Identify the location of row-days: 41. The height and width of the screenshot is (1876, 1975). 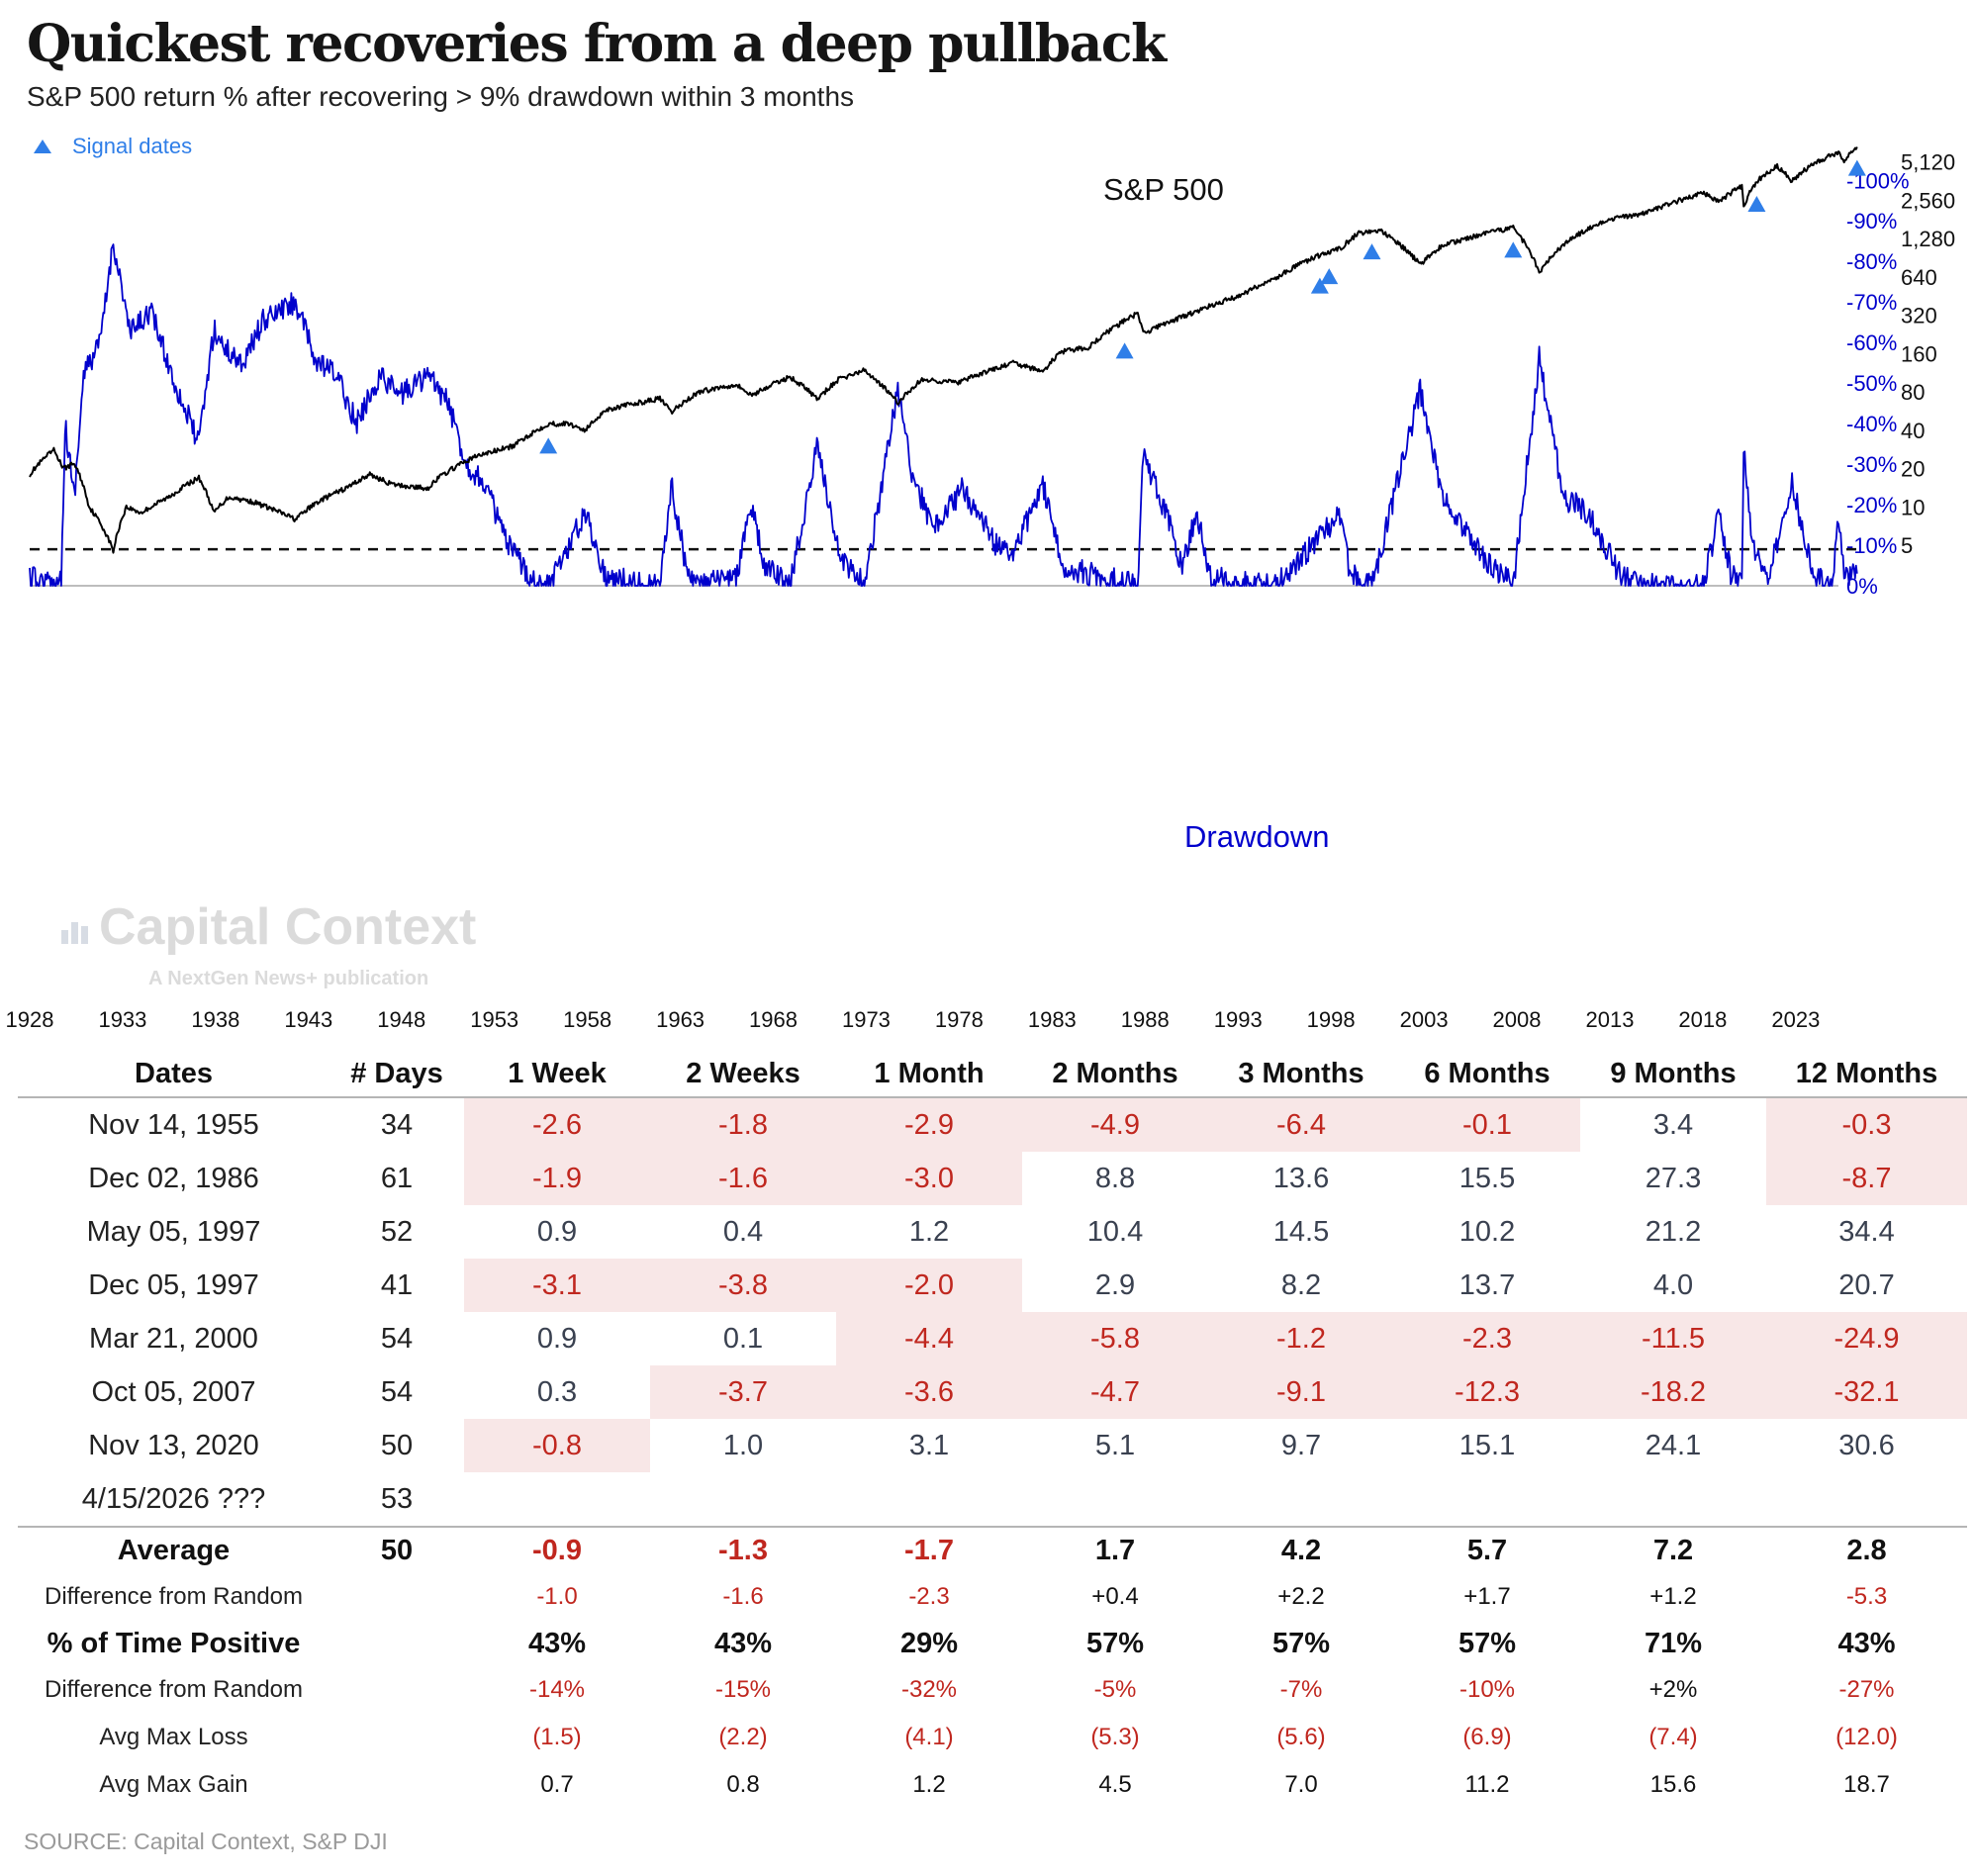
(397, 1284).